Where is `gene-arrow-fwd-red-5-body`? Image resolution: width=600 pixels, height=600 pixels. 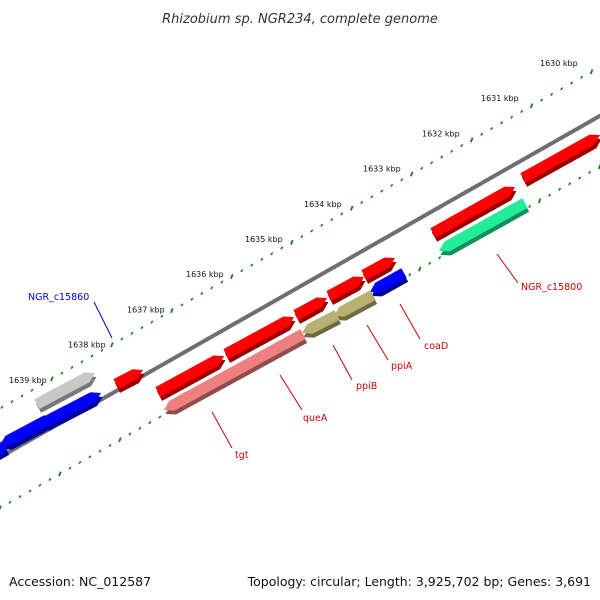
gene-arrow-fwd-red-5-body is located at coordinates (310, 308).